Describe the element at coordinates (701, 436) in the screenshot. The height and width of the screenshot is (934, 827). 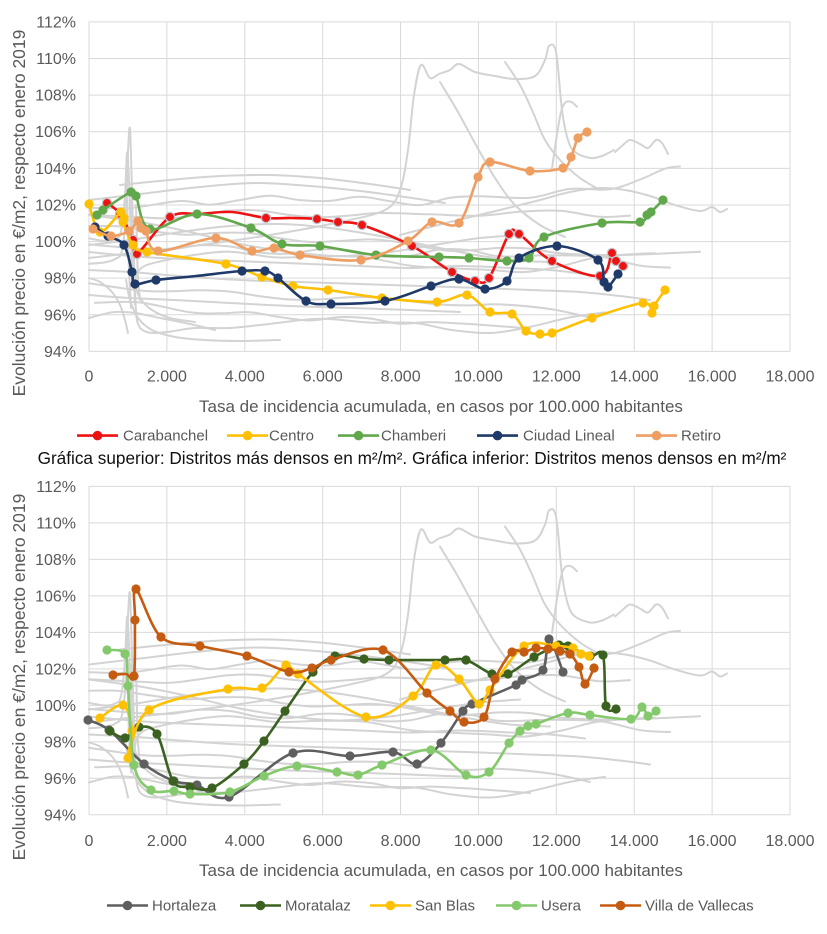
I see `svg-text: Retiro` at that location.